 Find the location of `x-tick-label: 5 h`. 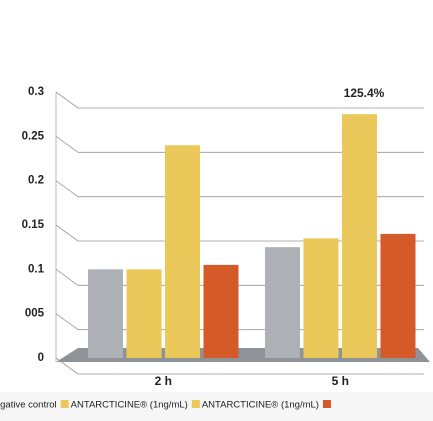

x-tick-label: 5 h is located at coordinates (340, 381).